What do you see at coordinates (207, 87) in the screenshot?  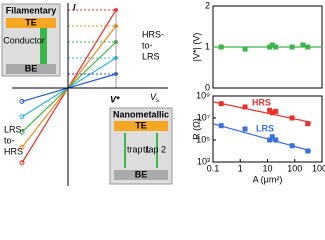 I see `y-tick-label: 0` at bounding box center [207, 87].